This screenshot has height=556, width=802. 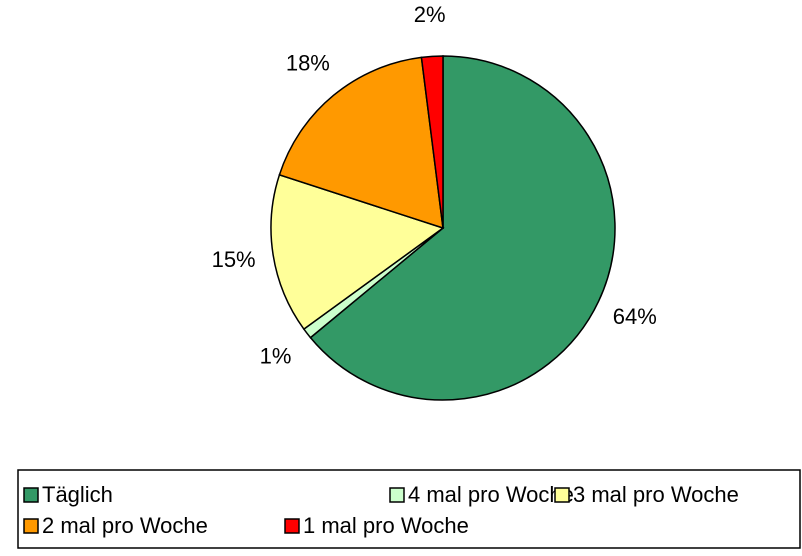 I want to click on data-label: 1%, so click(x=276, y=356).